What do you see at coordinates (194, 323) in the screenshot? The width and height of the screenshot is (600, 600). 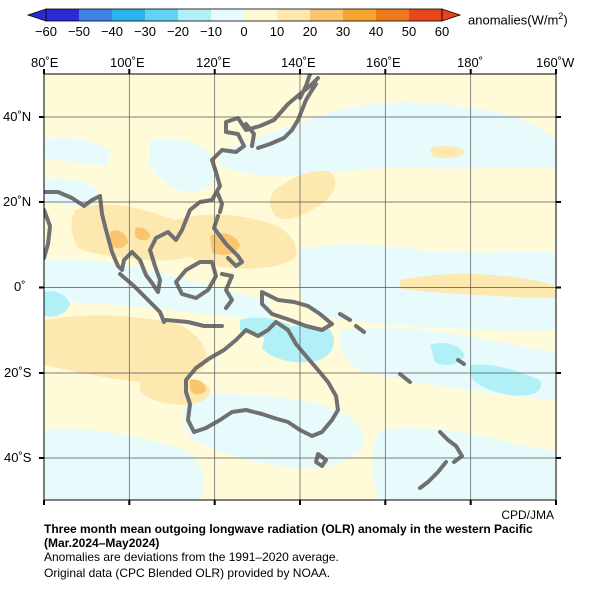 I see `coastline-java` at bounding box center [194, 323].